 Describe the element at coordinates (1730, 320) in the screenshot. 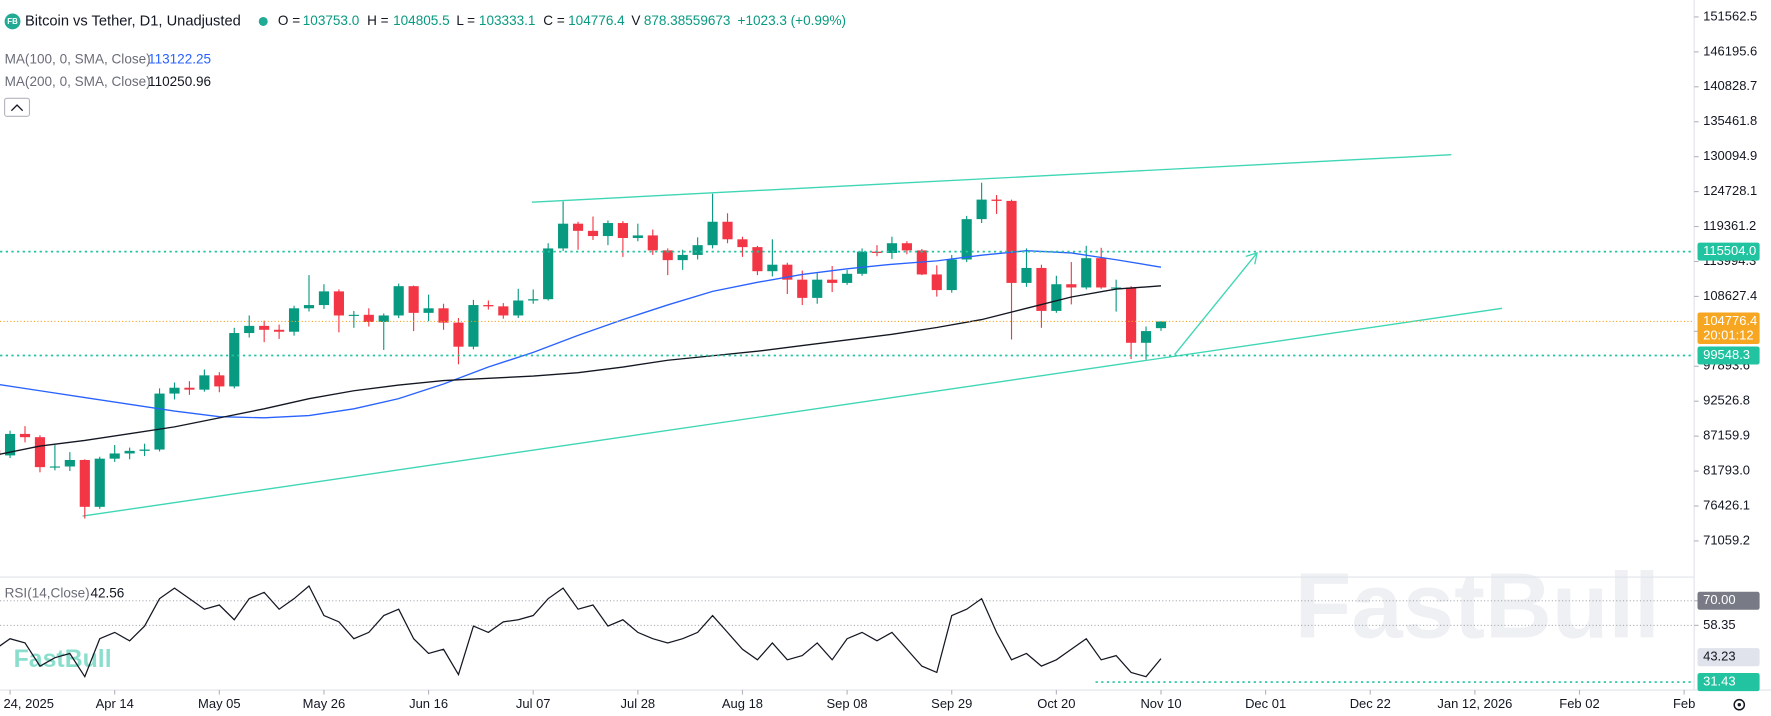

I see `last-price-label: 104776.4` at that location.